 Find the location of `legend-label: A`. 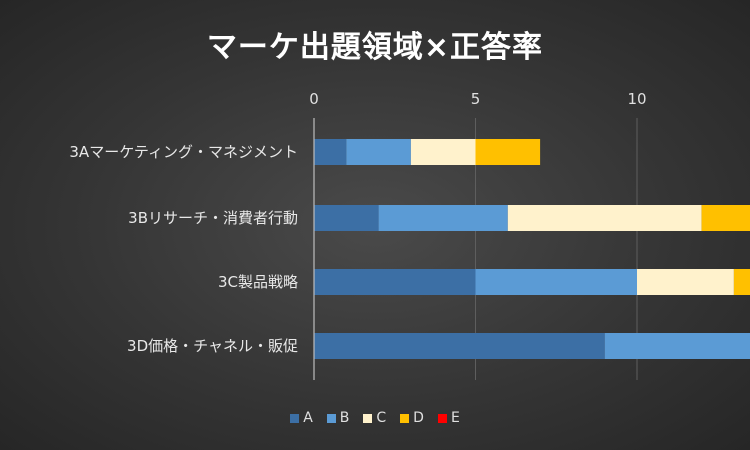

legend-label: A is located at coordinates (308, 418).